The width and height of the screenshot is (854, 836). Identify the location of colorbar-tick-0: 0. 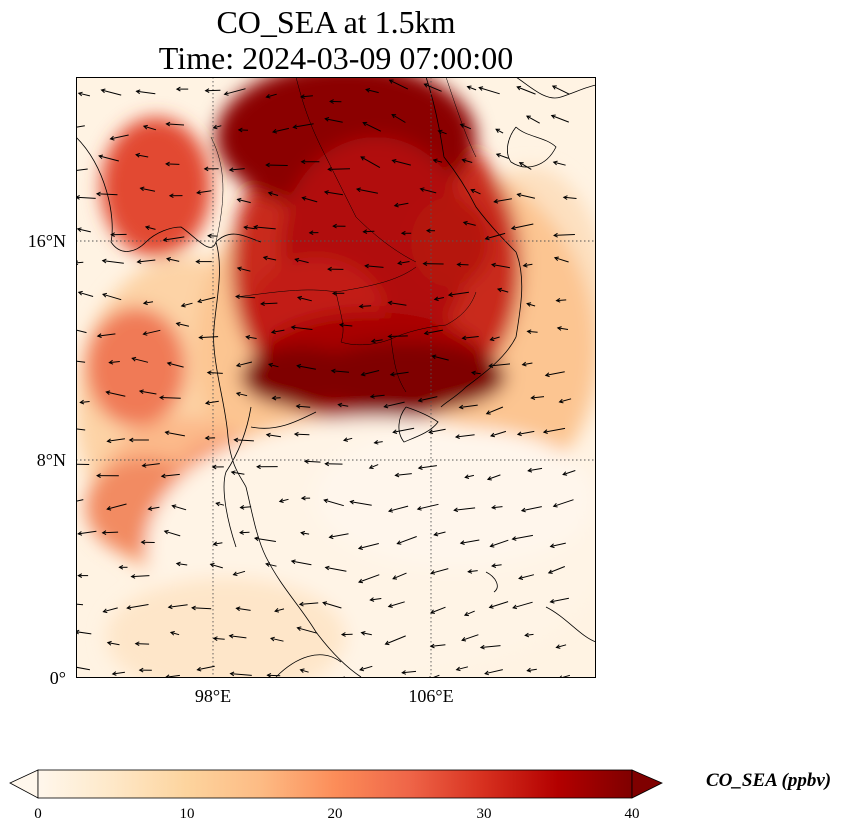
(38, 814).